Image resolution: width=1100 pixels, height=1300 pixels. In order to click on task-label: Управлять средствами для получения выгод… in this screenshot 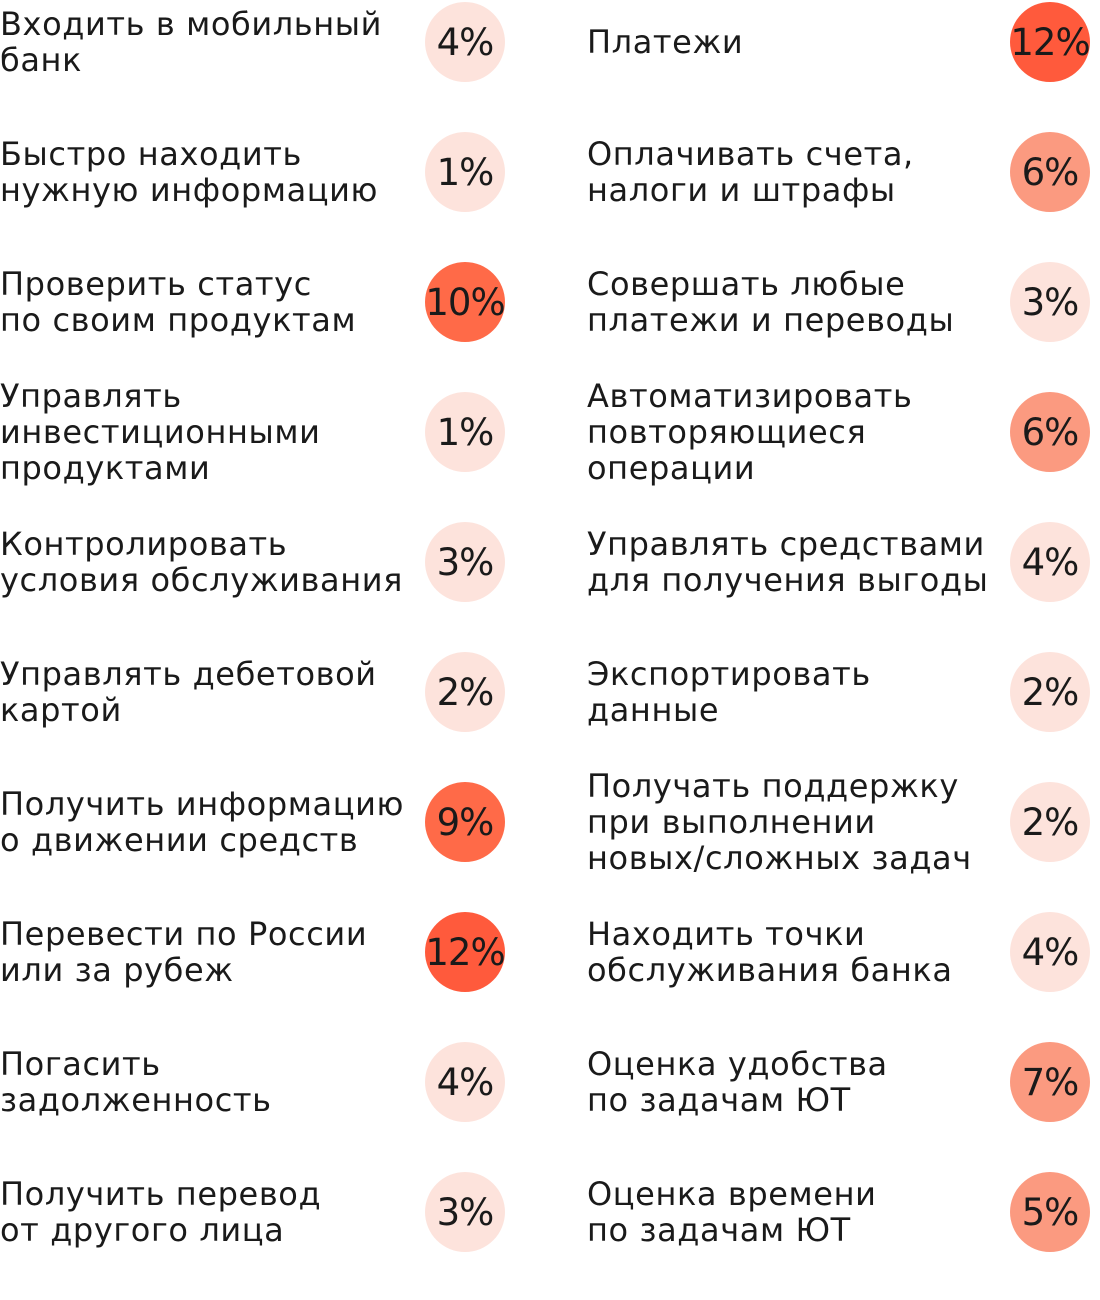, I will do `click(788, 562)`.